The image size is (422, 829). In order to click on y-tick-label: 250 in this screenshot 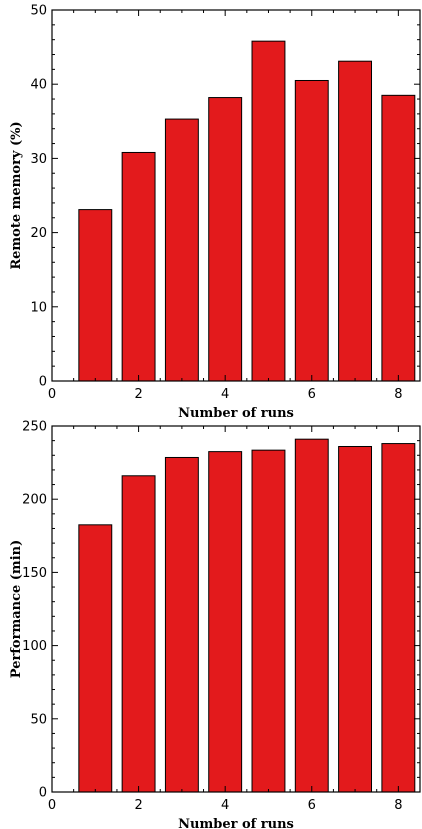, I will do `click(34, 427)`.